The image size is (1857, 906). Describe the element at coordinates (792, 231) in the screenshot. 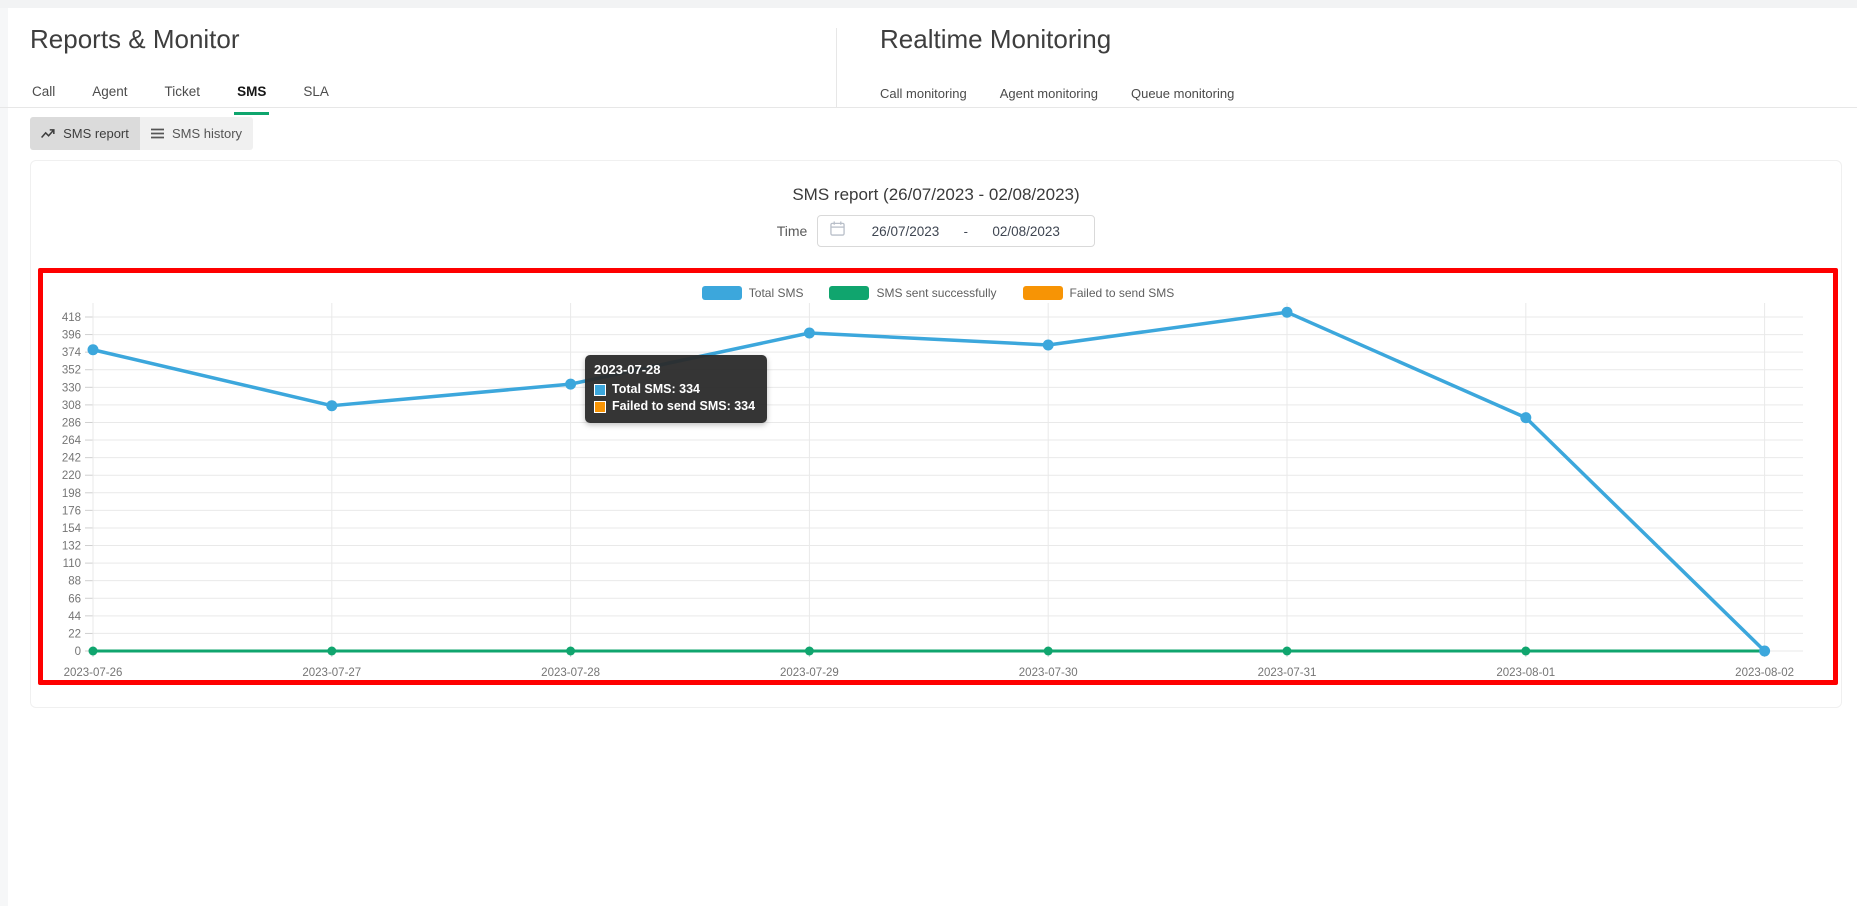

I see `time-label: Time` at that location.